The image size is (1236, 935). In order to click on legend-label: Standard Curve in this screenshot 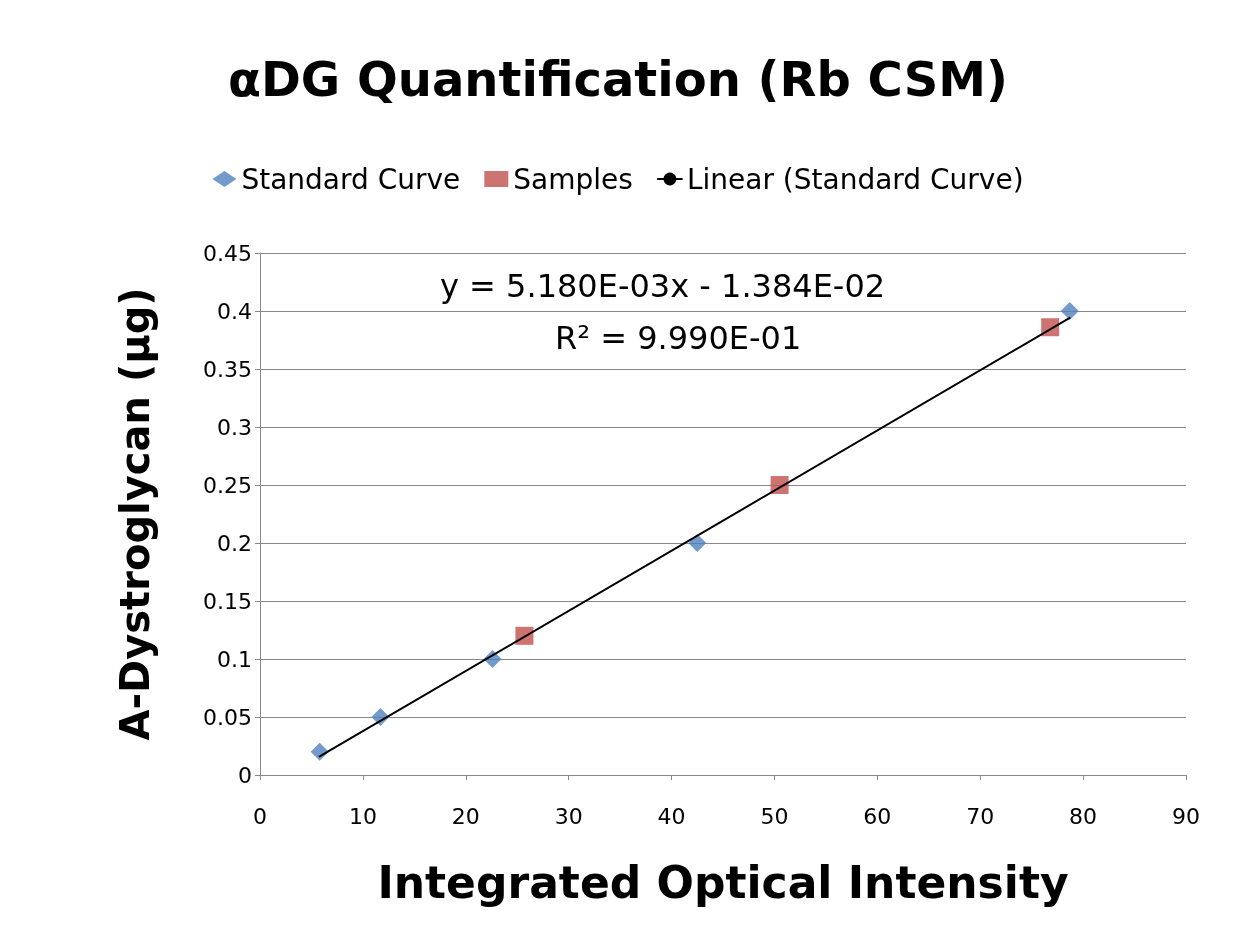, I will do `click(351, 179)`.